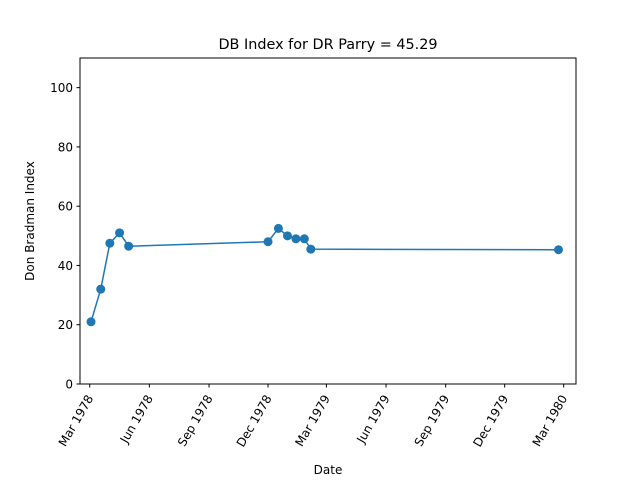 The width and height of the screenshot is (640, 480). What do you see at coordinates (69, 385) in the screenshot?
I see `y-tick-label: 0` at bounding box center [69, 385].